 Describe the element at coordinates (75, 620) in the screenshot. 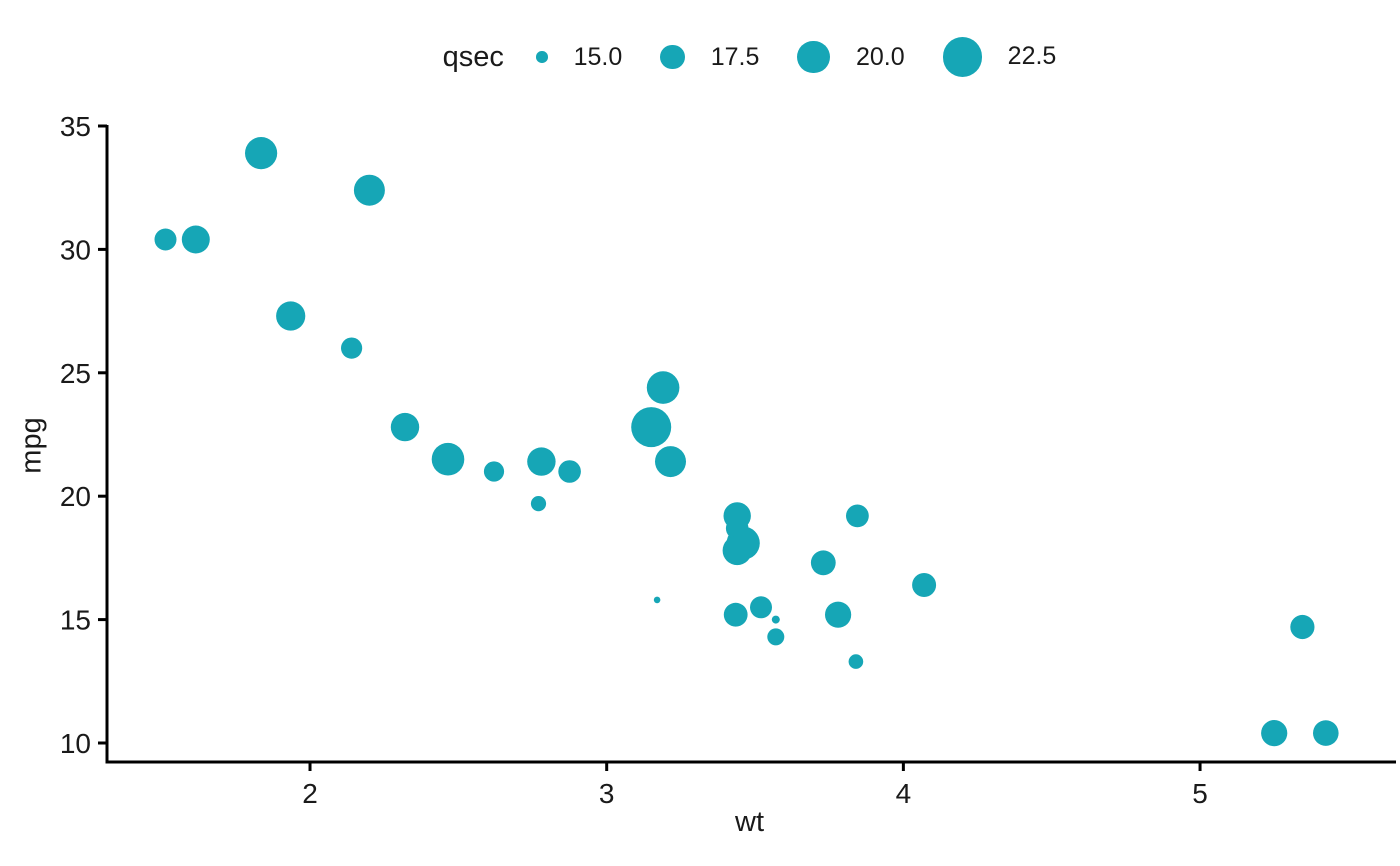

I see `y-tick-label: 15` at that location.